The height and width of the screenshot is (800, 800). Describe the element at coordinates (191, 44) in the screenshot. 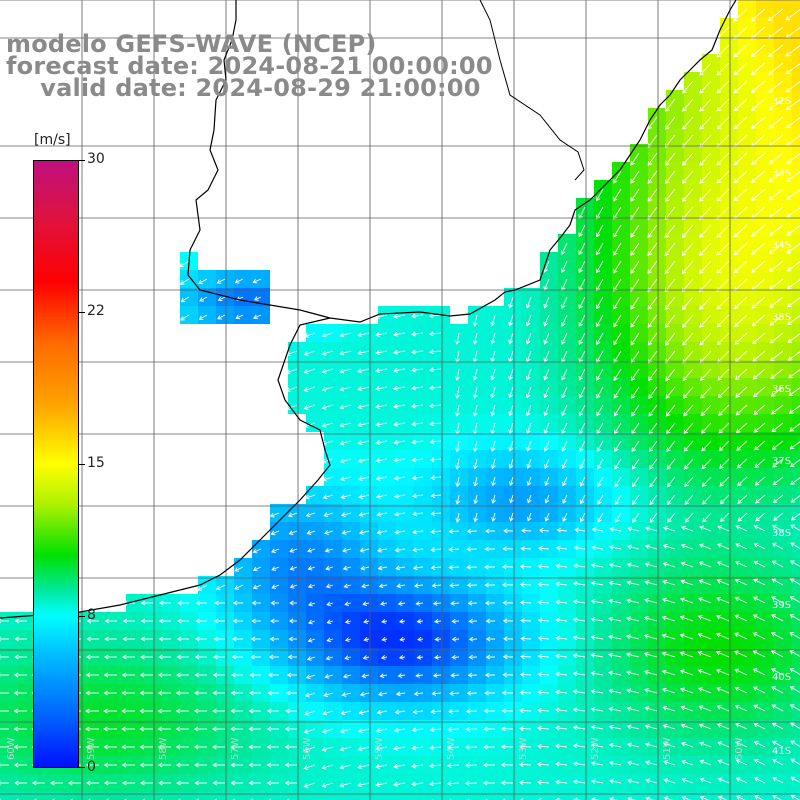

I see `model-title: modelo GEFS-WAVE (NCEP)` at that location.